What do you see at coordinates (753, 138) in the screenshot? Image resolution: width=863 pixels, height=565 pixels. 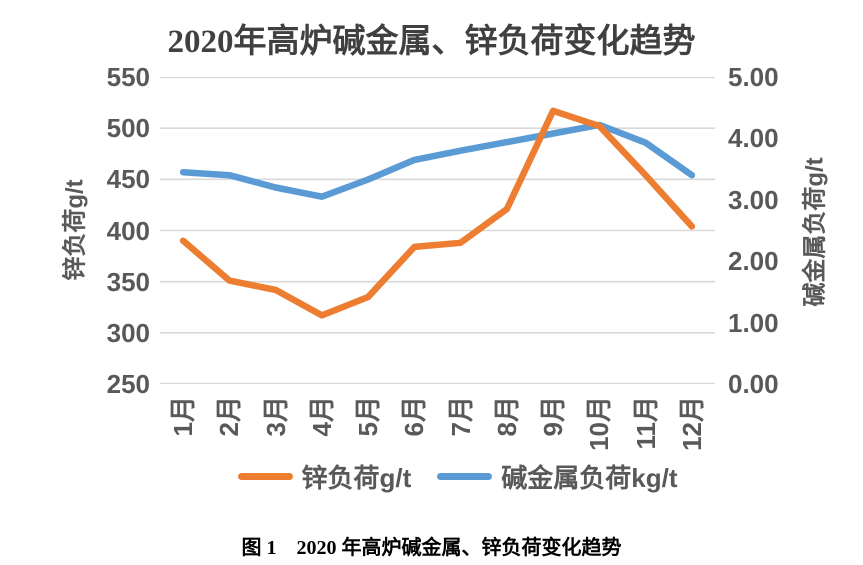 I see `right-axis-tick: 4.00` at bounding box center [753, 138].